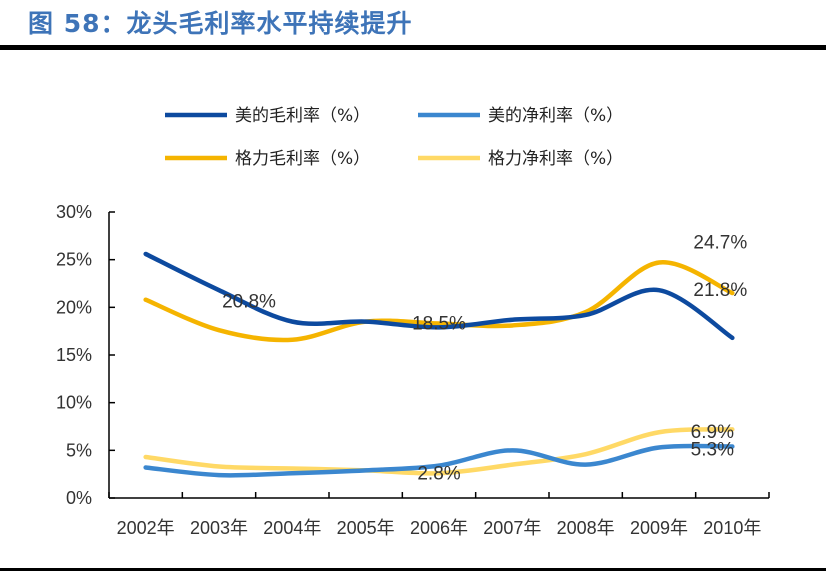 This screenshot has width=826, height=573. Describe the element at coordinates (74, 355) in the screenshot. I see `y-tick-label: 15%` at that location.